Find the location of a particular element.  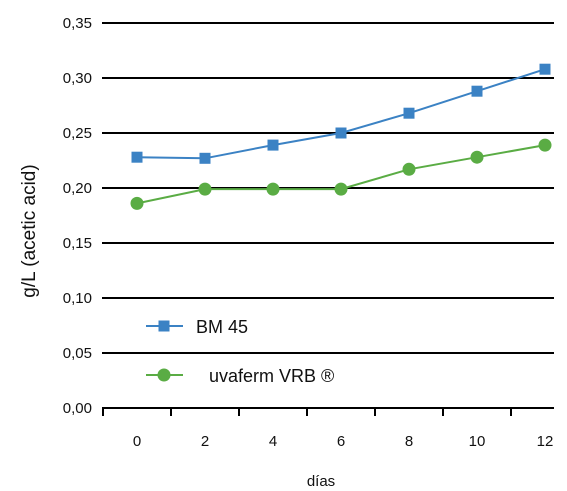

x-tick-label: 12 is located at coordinates (545, 441).